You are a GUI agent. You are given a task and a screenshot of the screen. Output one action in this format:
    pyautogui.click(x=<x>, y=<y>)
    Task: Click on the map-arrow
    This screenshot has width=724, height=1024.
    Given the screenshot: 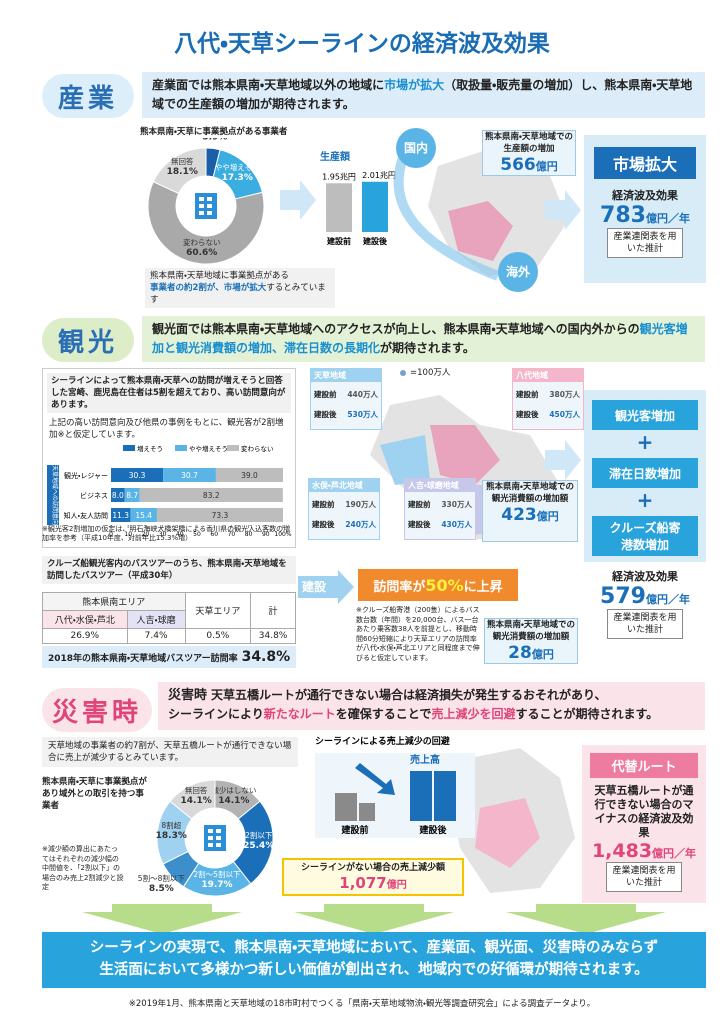 What is the action you would take?
    pyautogui.click(x=446, y=212)
    